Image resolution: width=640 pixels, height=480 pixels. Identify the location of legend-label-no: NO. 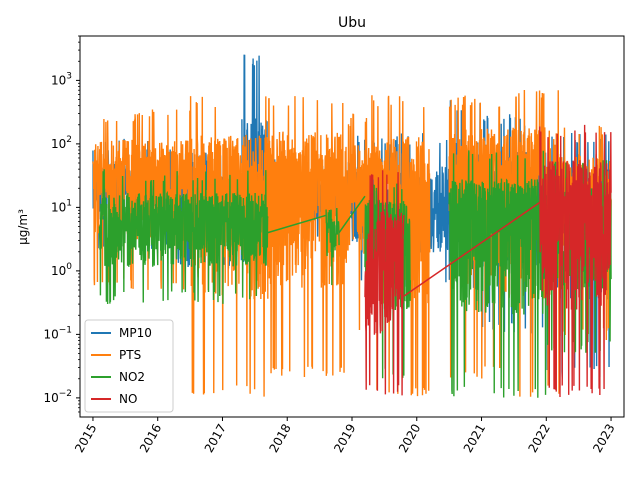
(128, 399).